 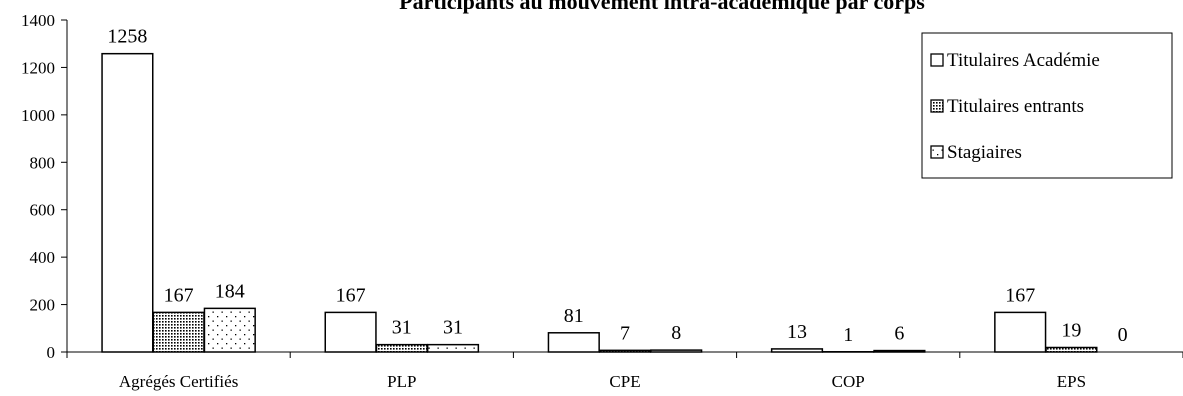 What do you see at coordinates (1071, 381) in the screenshot?
I see `x-tick-label: EPS` at bounding box center [1071, 381].